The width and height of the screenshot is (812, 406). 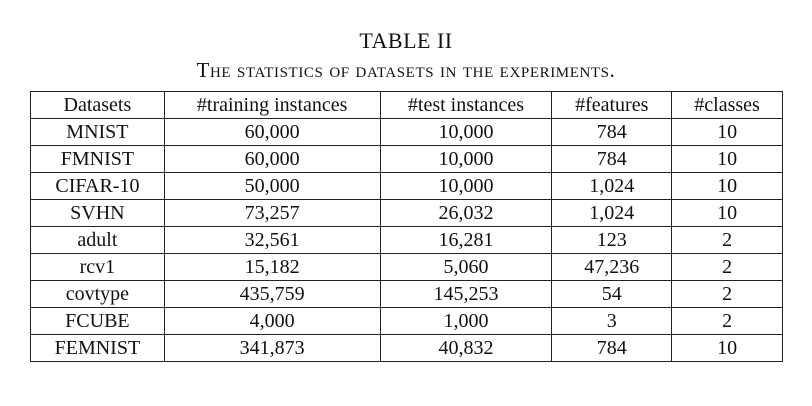 What do you see at coordinates (272, 105) in the screenshot?
I see `header-training-instances: #training instances` at bounding box center [272, 105].